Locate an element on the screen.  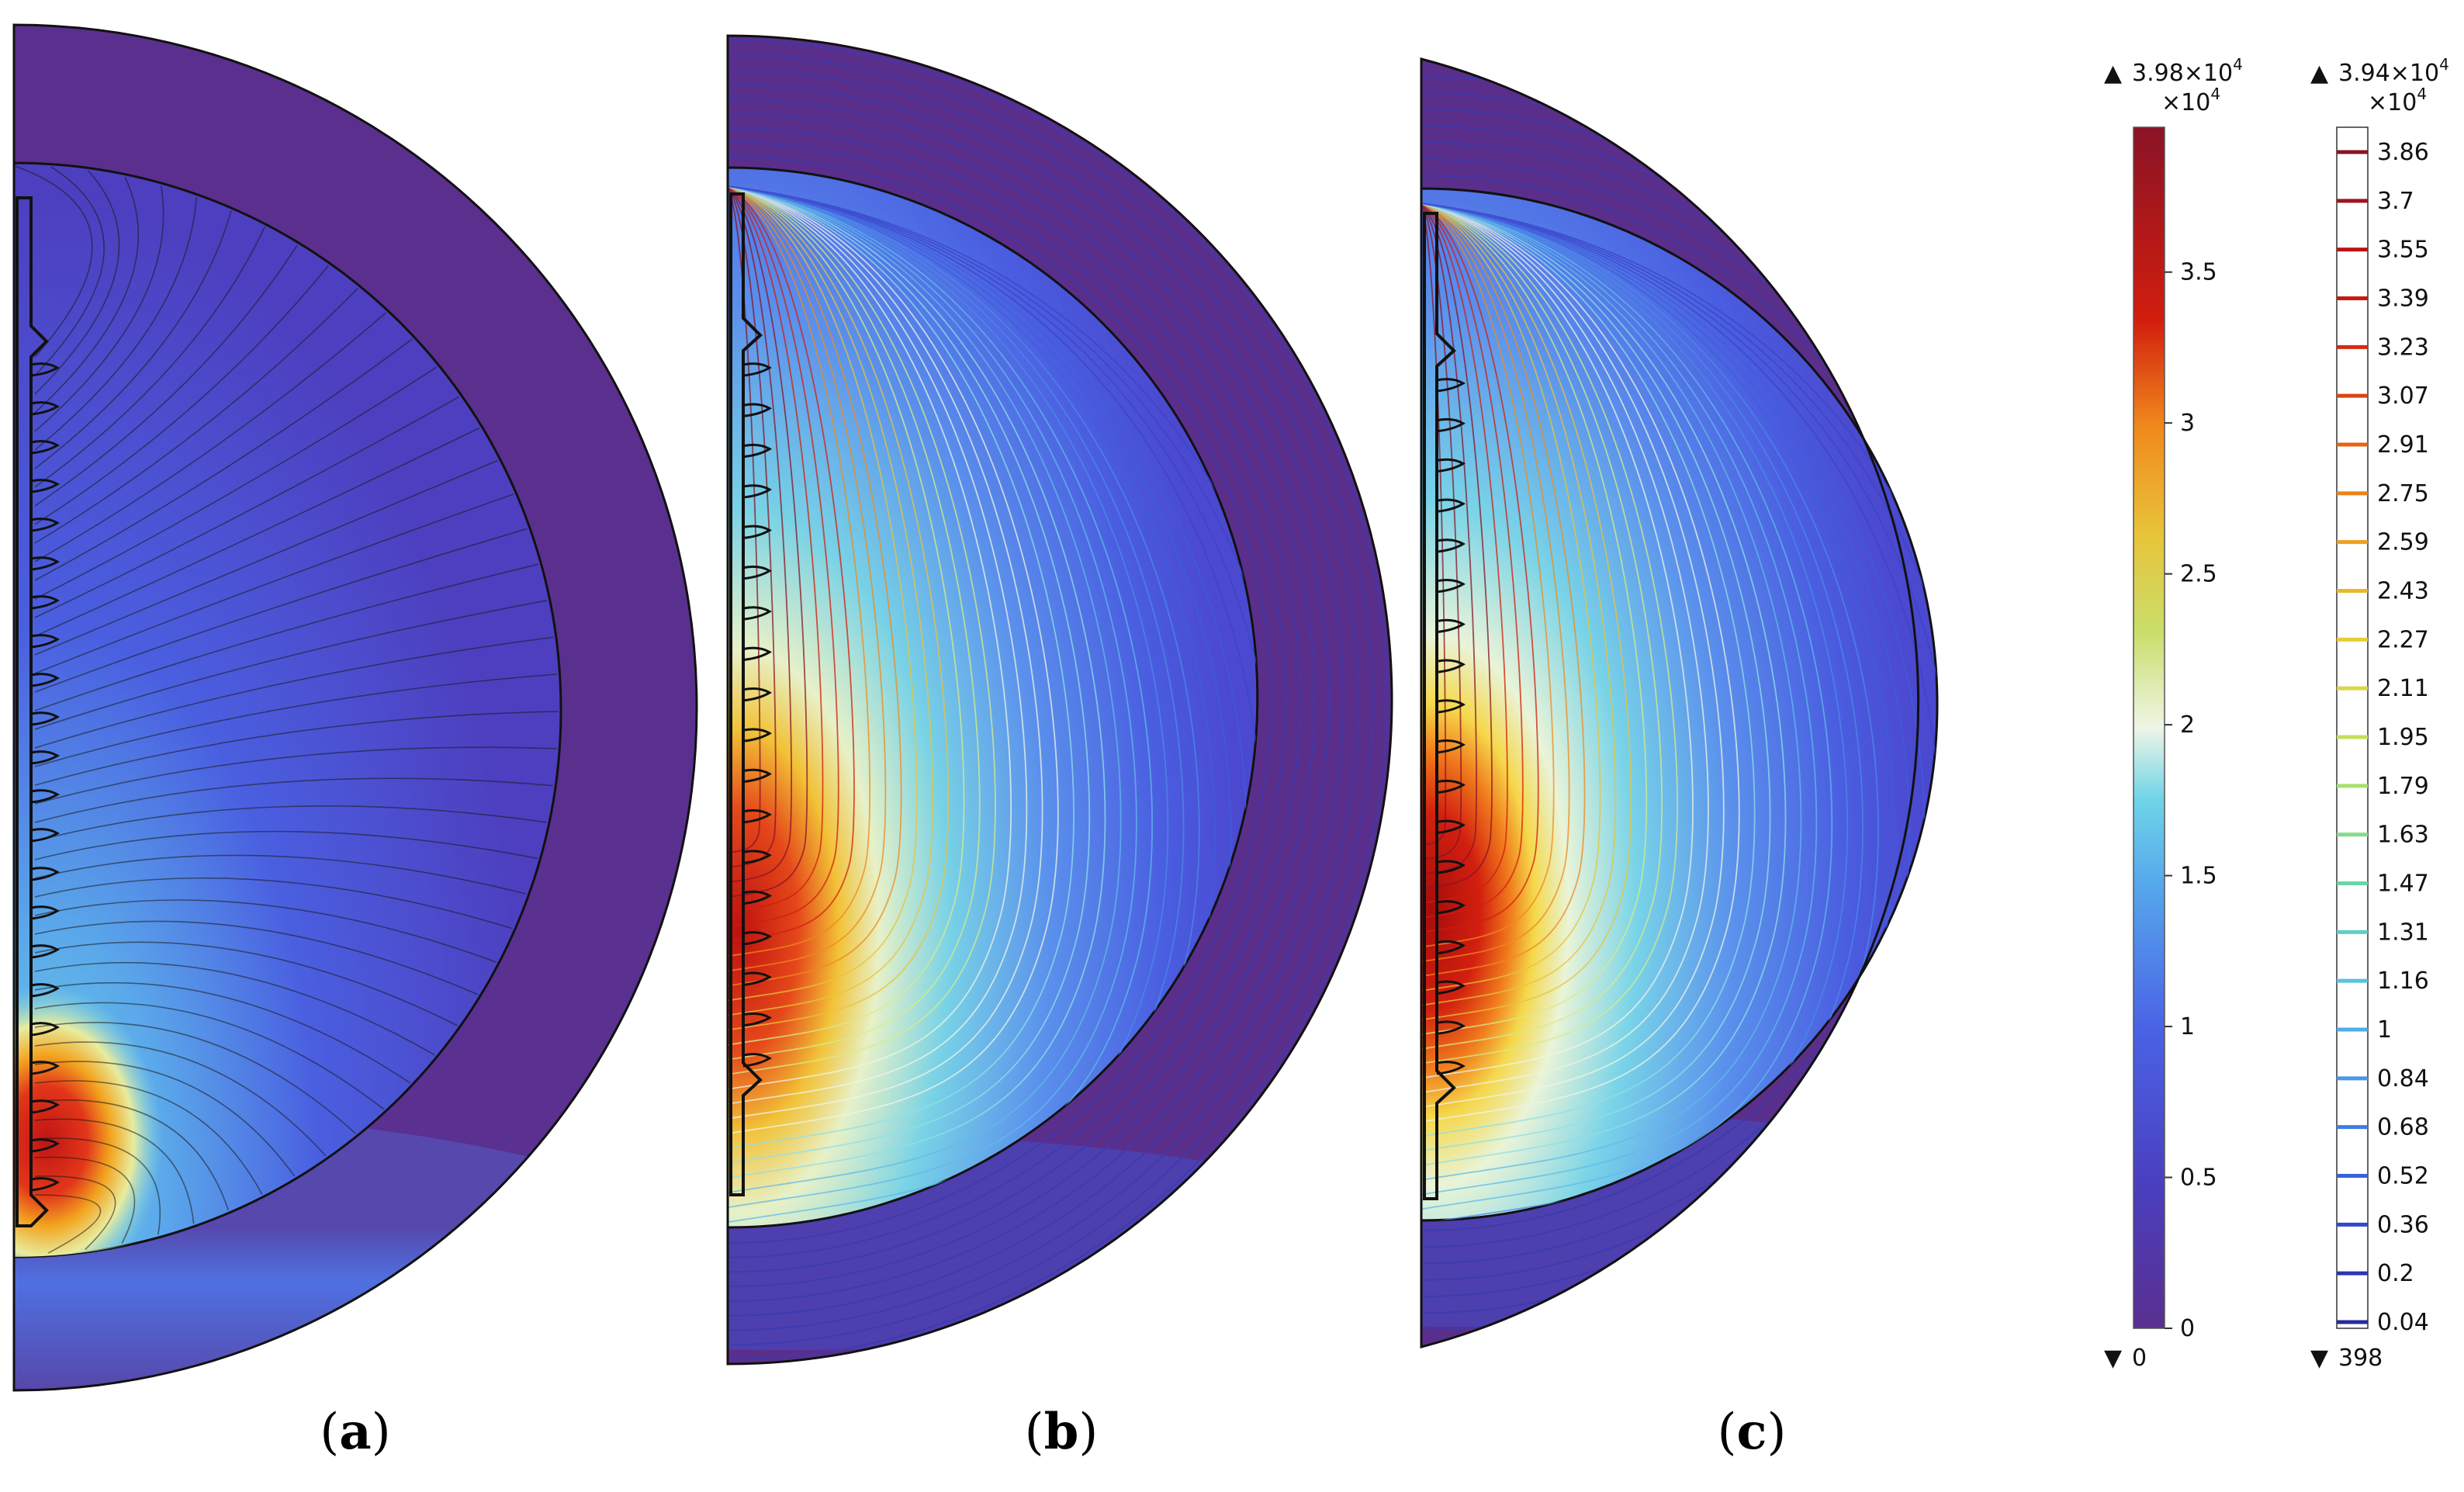
colorbar-continuous-max-label: 3.98×10⁴ is located at coordinates (2187, 71).